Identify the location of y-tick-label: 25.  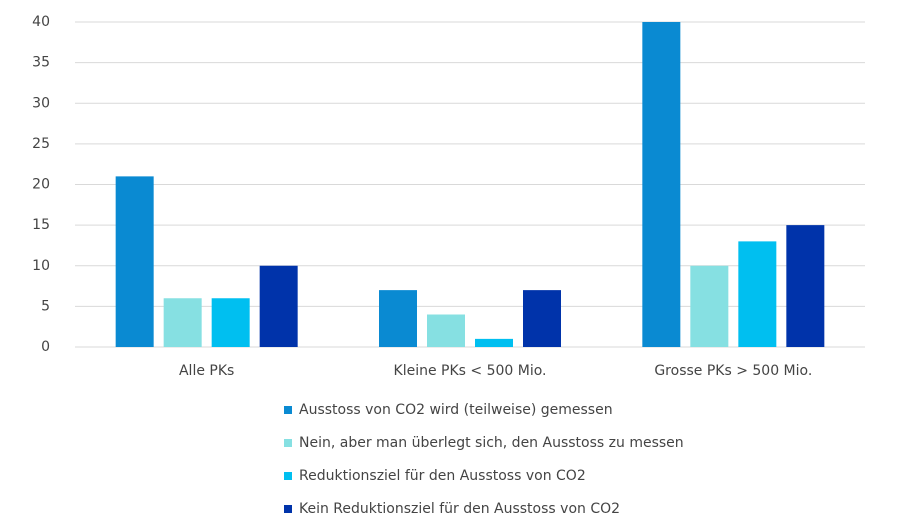
(41, 144).